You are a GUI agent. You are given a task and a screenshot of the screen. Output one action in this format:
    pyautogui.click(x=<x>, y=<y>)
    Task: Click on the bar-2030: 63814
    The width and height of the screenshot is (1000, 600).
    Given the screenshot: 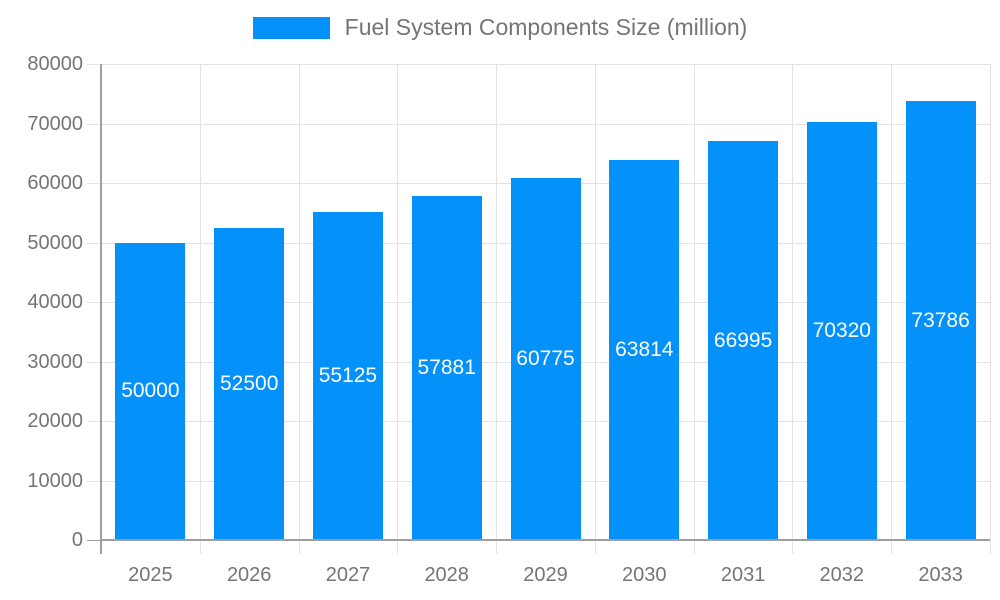 What is the action you would take?
    pyautogui.click(x=644, y=349)
    